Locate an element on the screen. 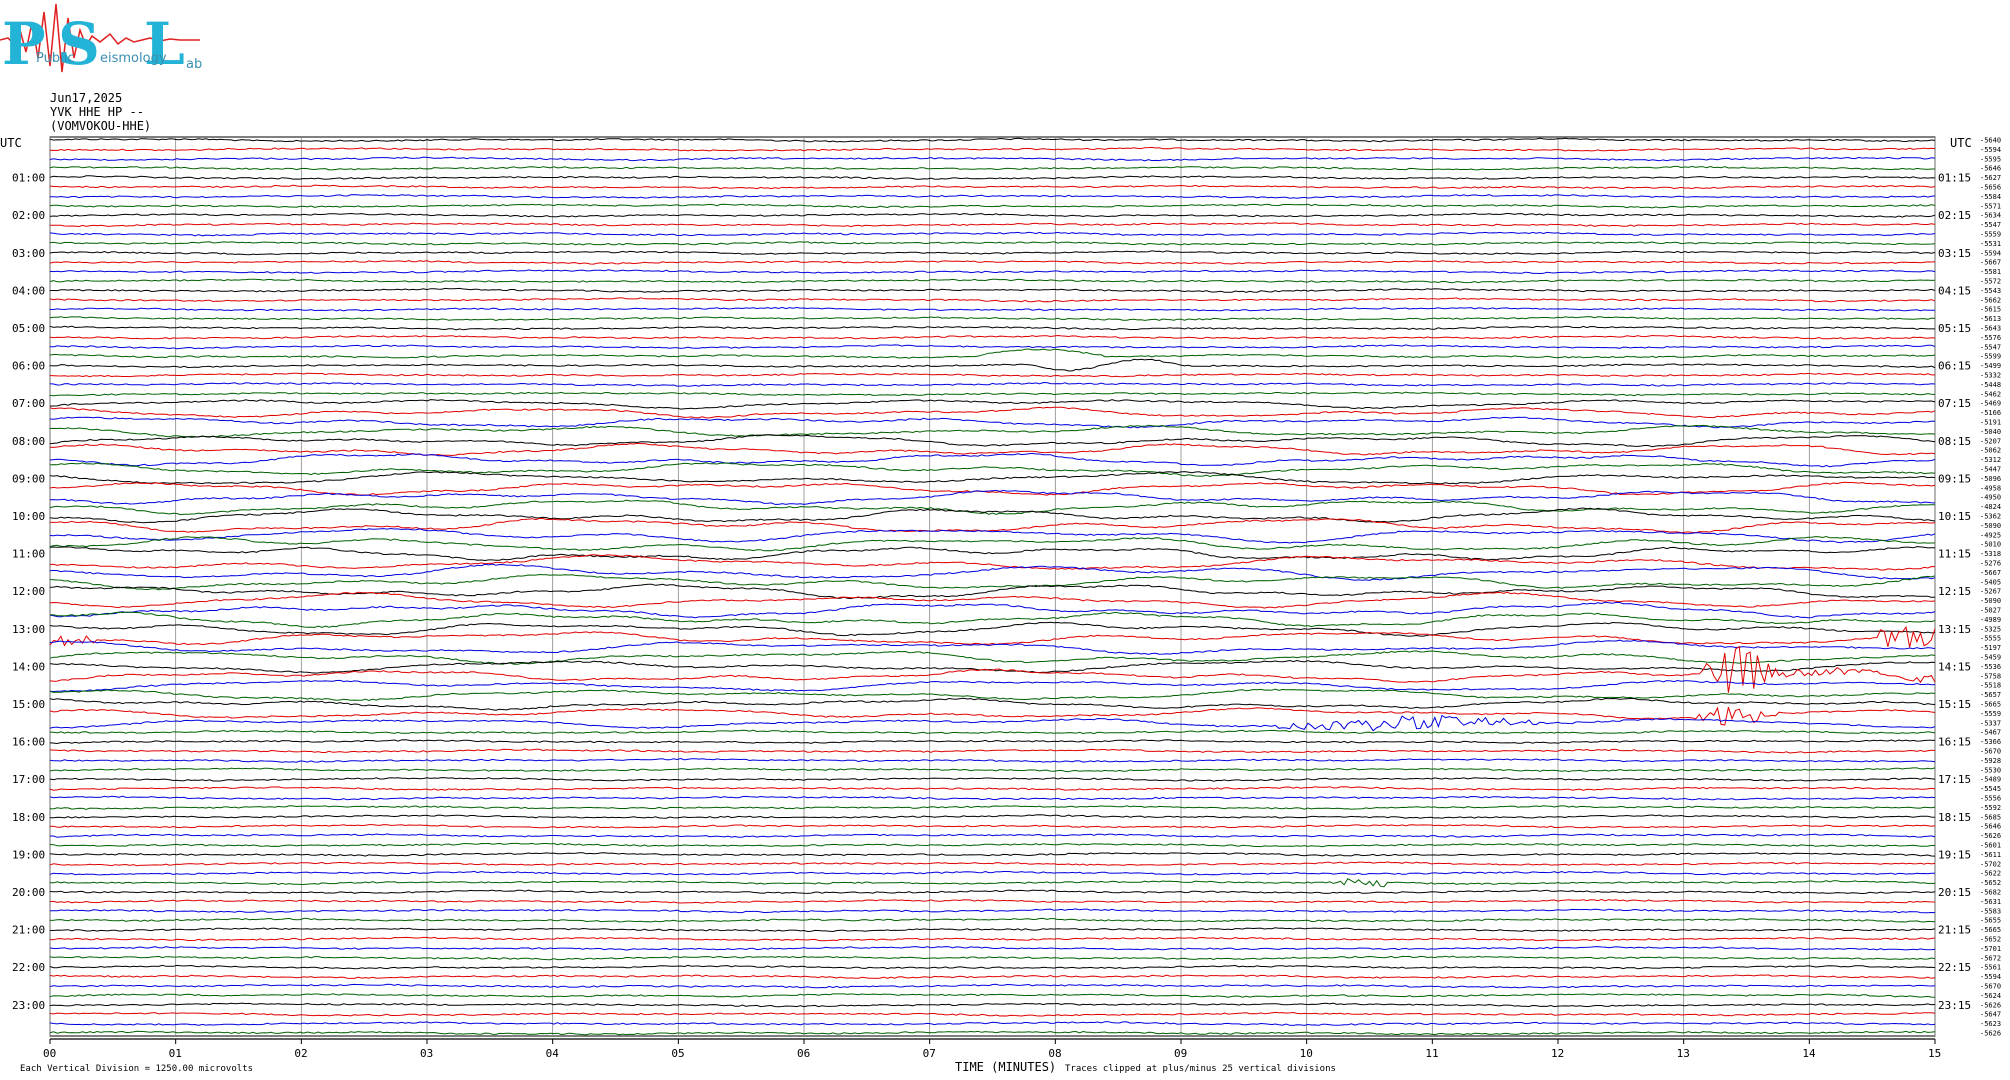 This screenshot has height=1080, width=2010. trace-offset-label: -5670 is located at coordinates (1990, 752).